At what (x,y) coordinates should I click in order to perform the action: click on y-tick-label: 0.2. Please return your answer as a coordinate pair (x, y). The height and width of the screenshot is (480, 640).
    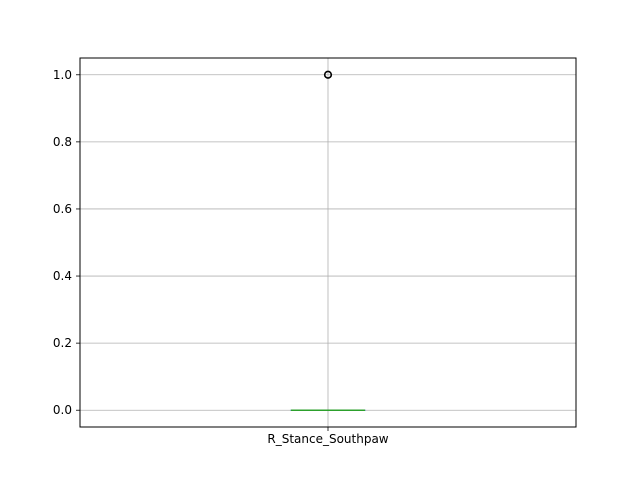
    Looking at the image, I should click on (62, 343).